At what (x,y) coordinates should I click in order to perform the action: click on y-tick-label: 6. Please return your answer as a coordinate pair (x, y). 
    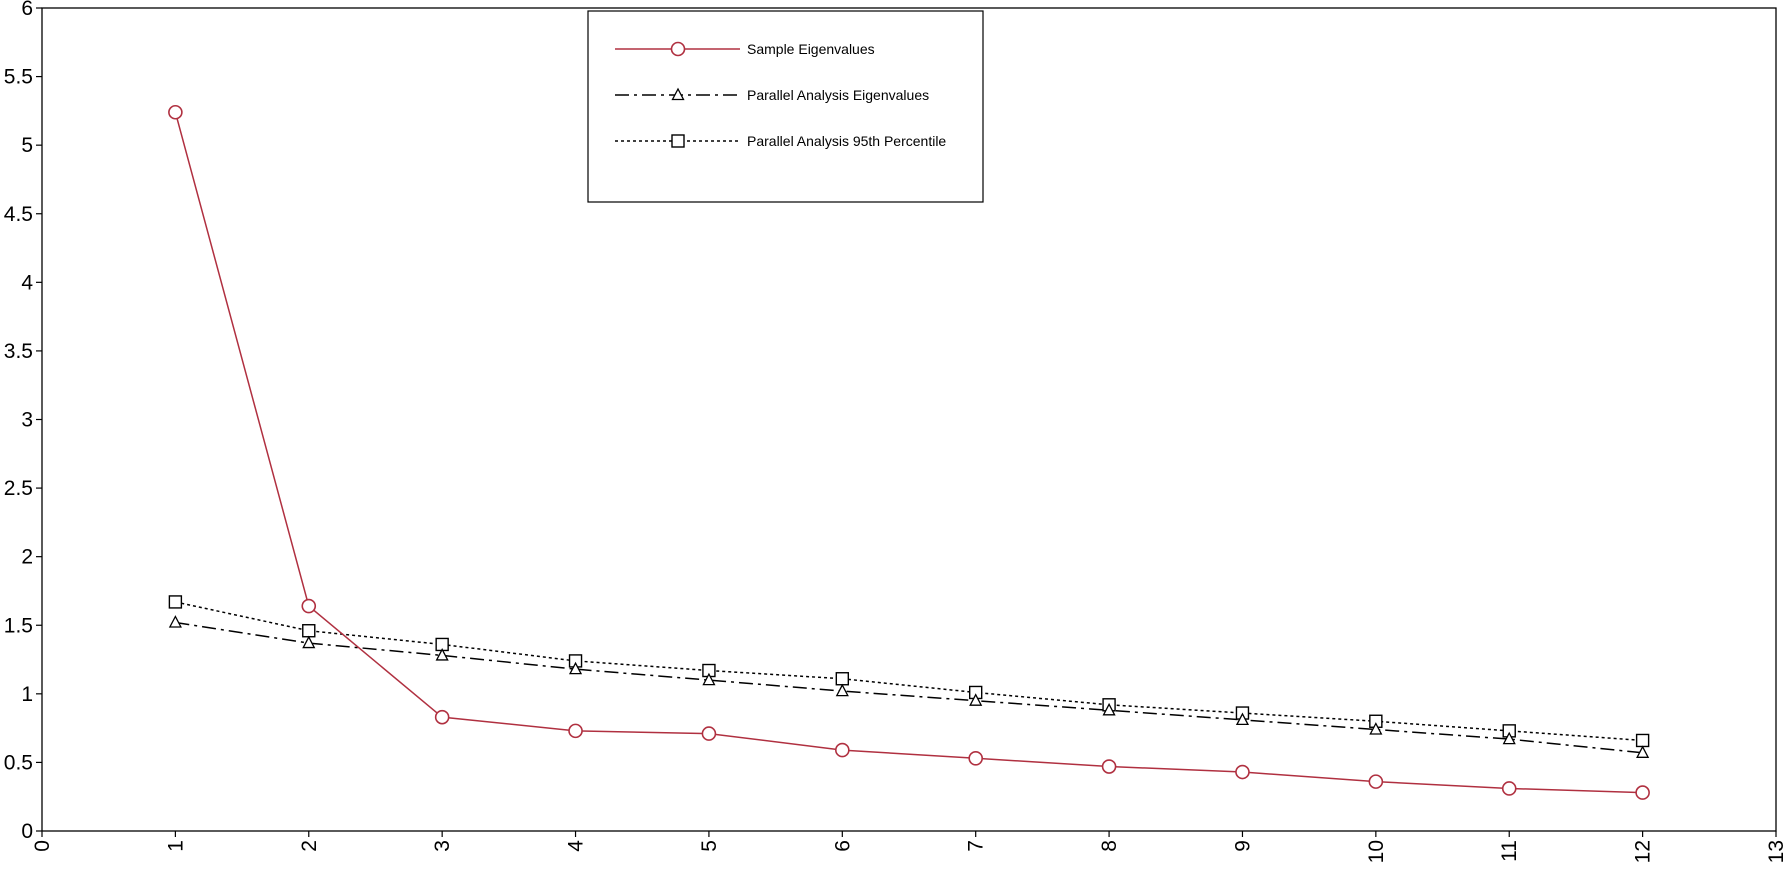
    Looking at the image, I should click on (27, 10).